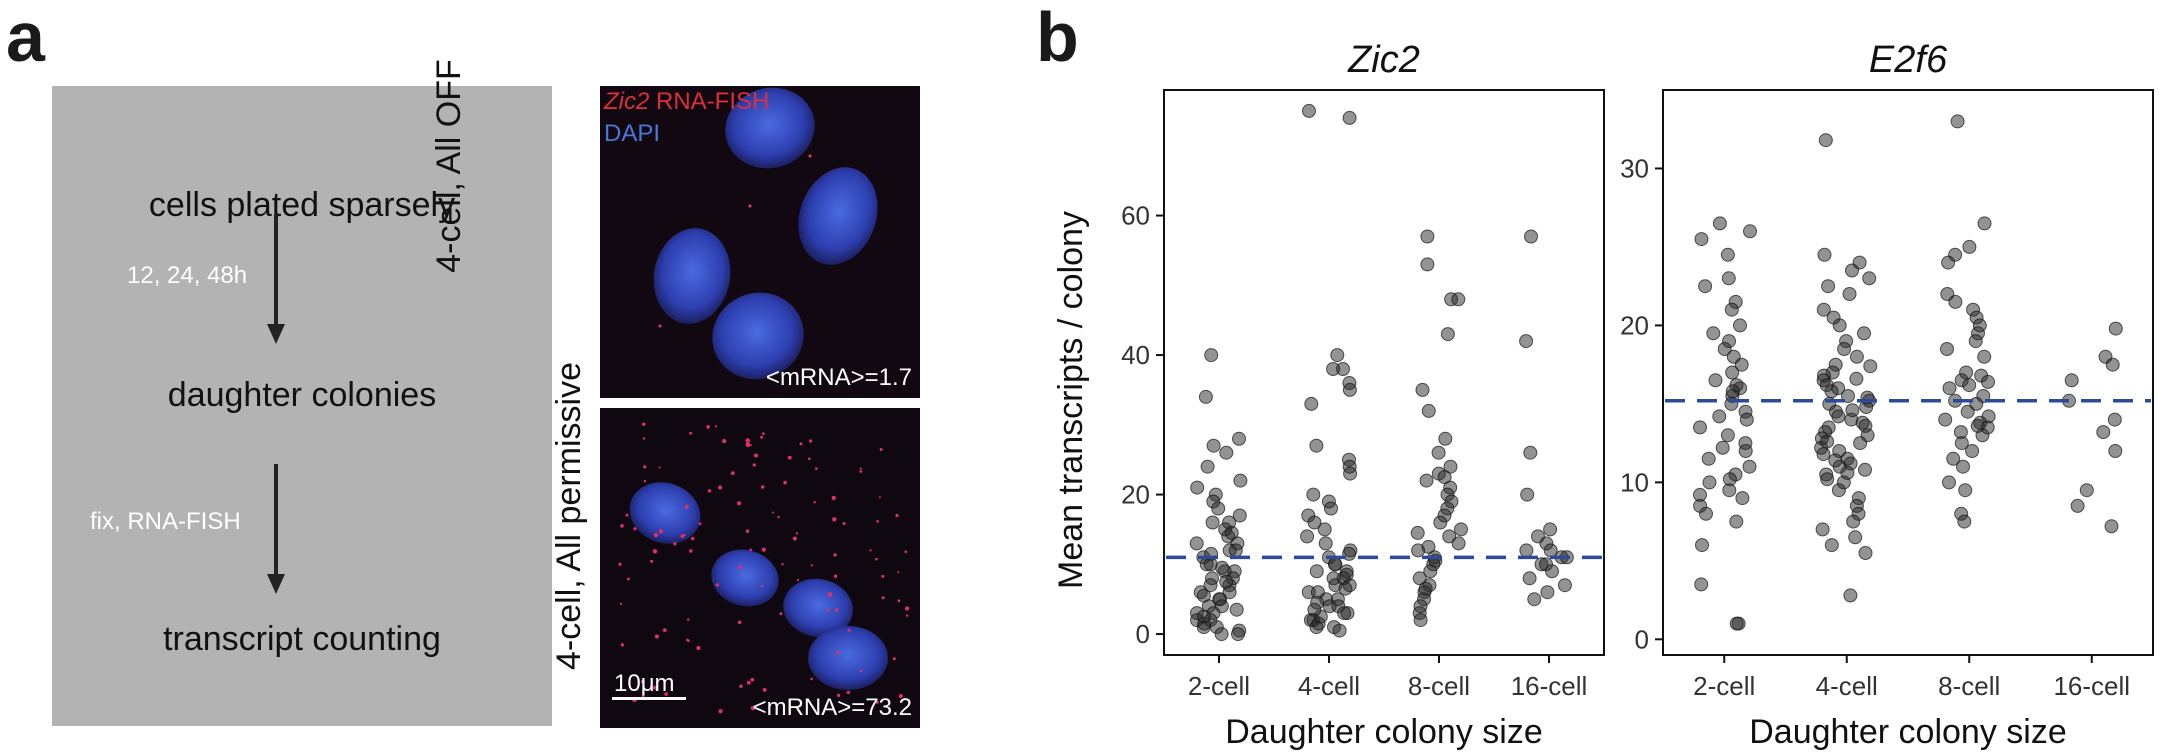  I want to click on scale-bar, so click(649, 698).